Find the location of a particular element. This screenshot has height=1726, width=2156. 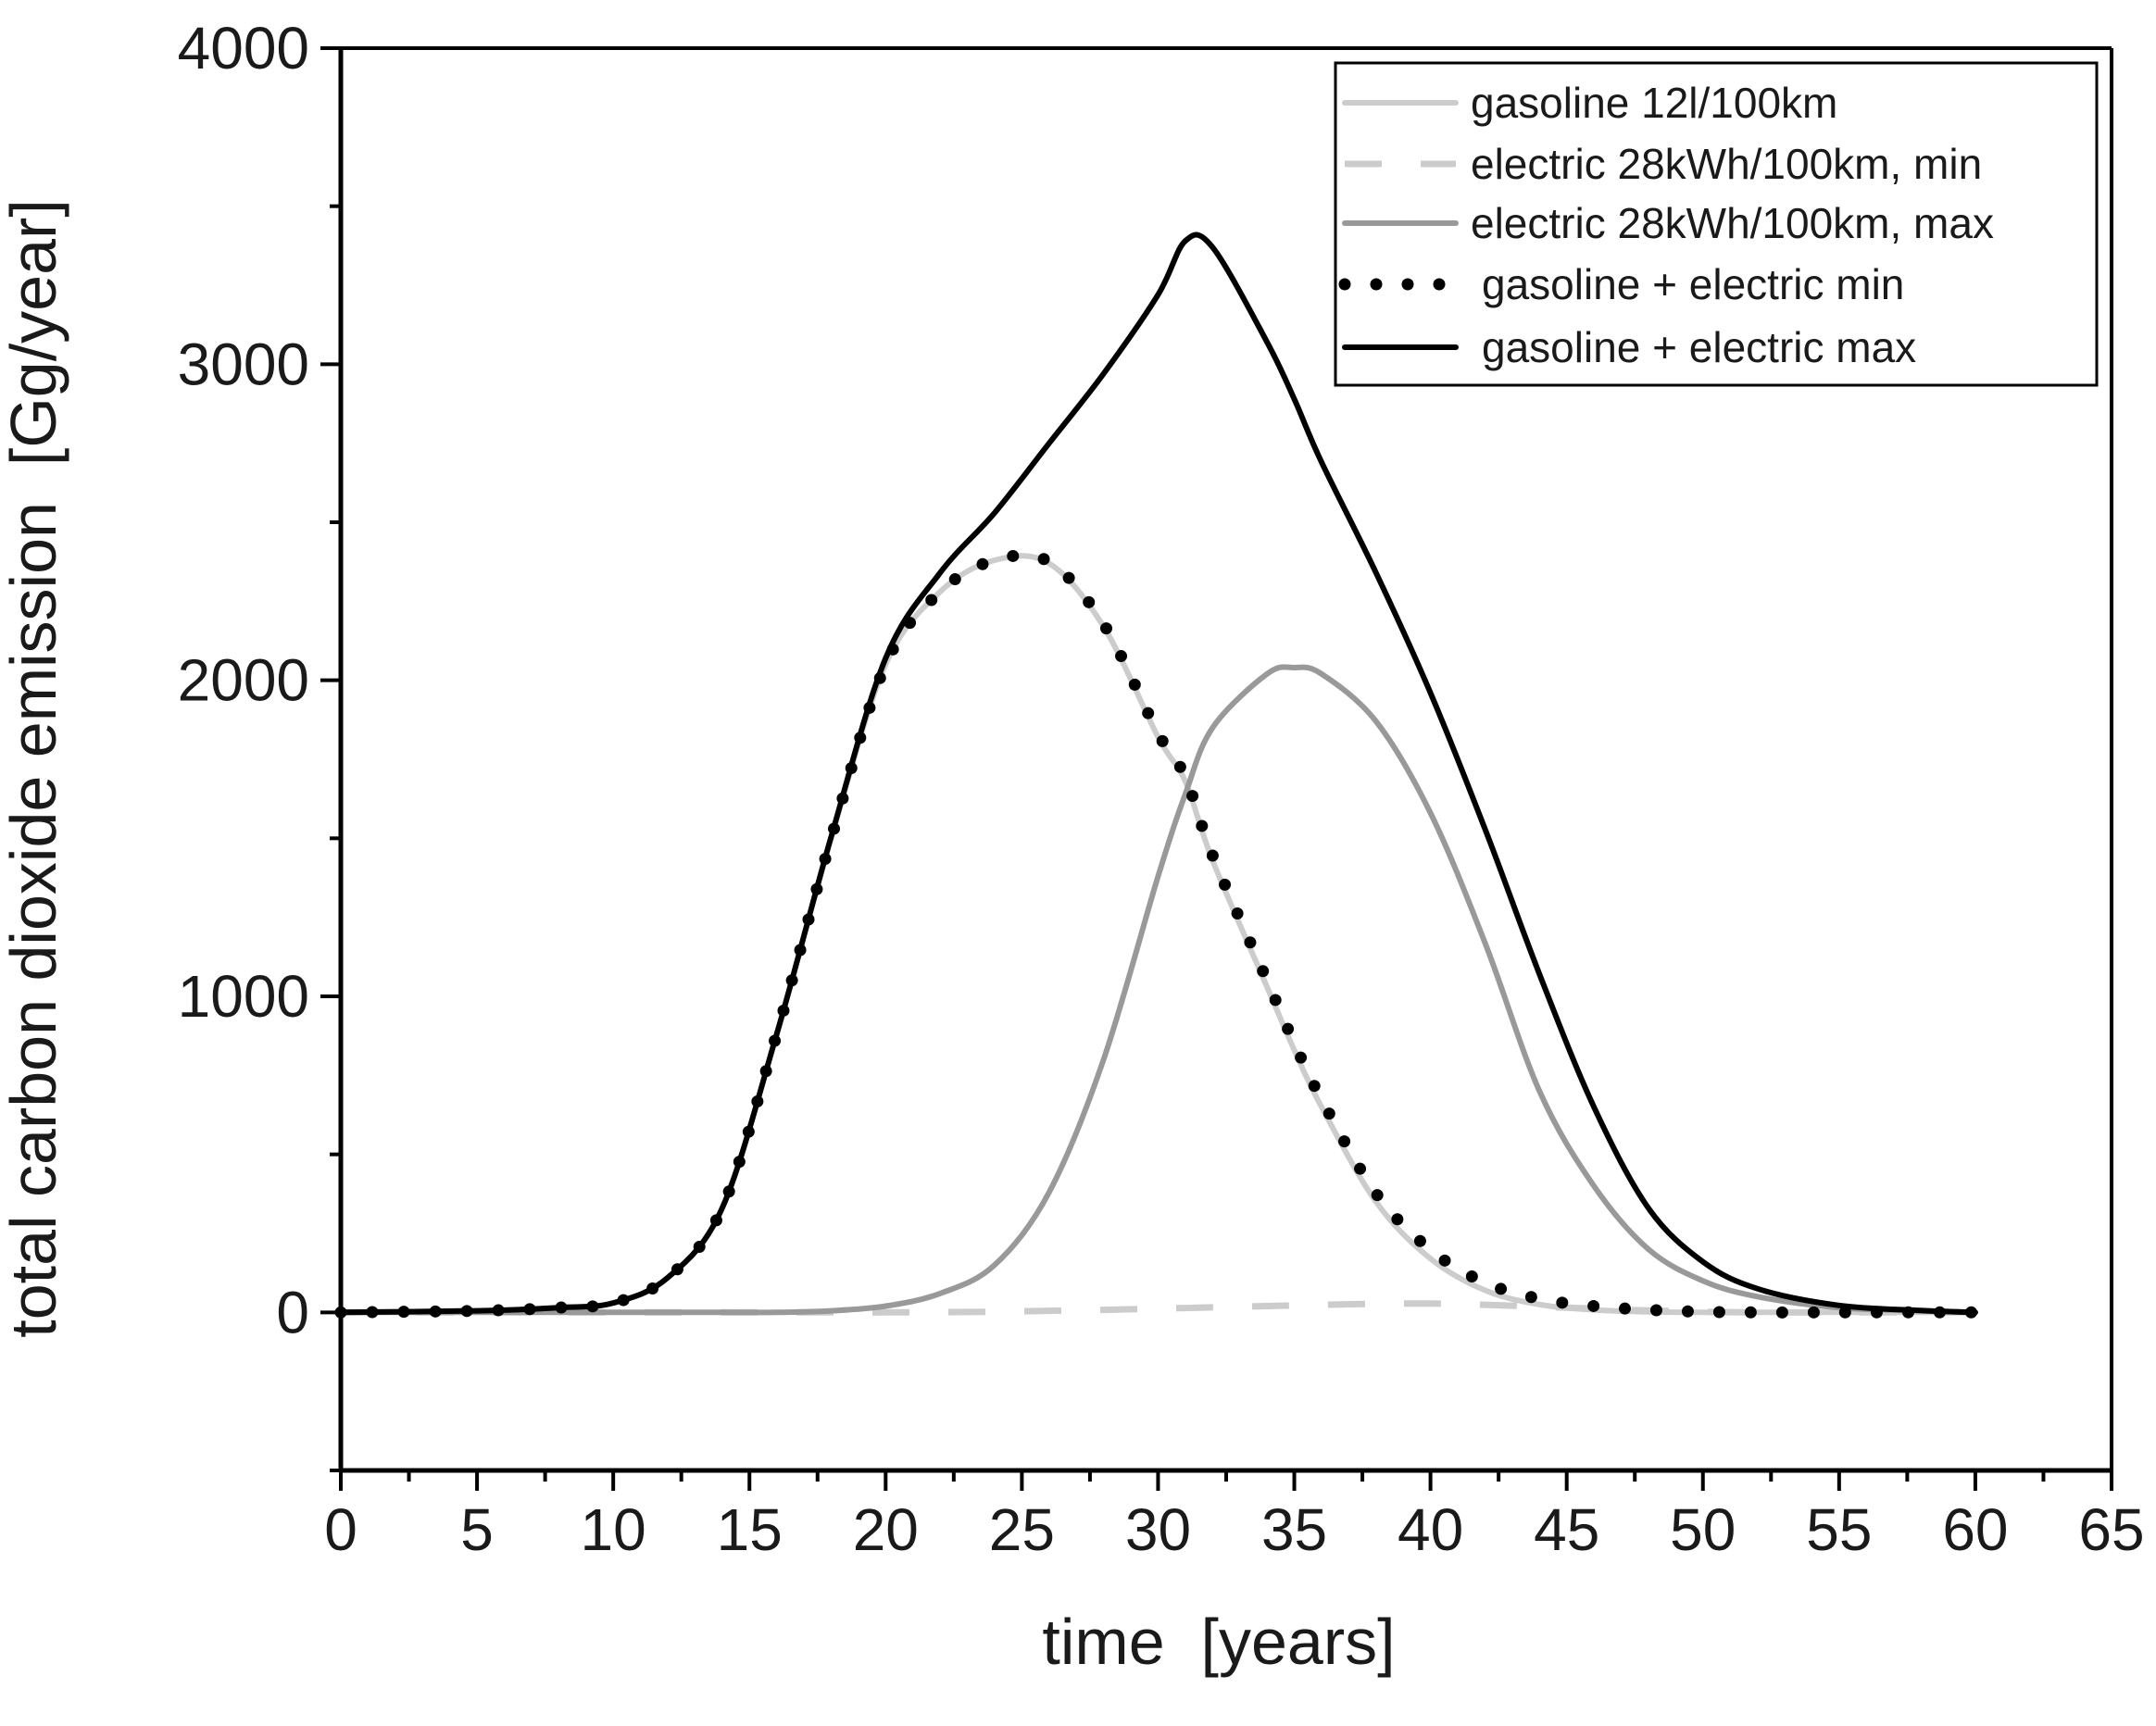

x-tick-label: 15 is located at coordinates (750, 1529).